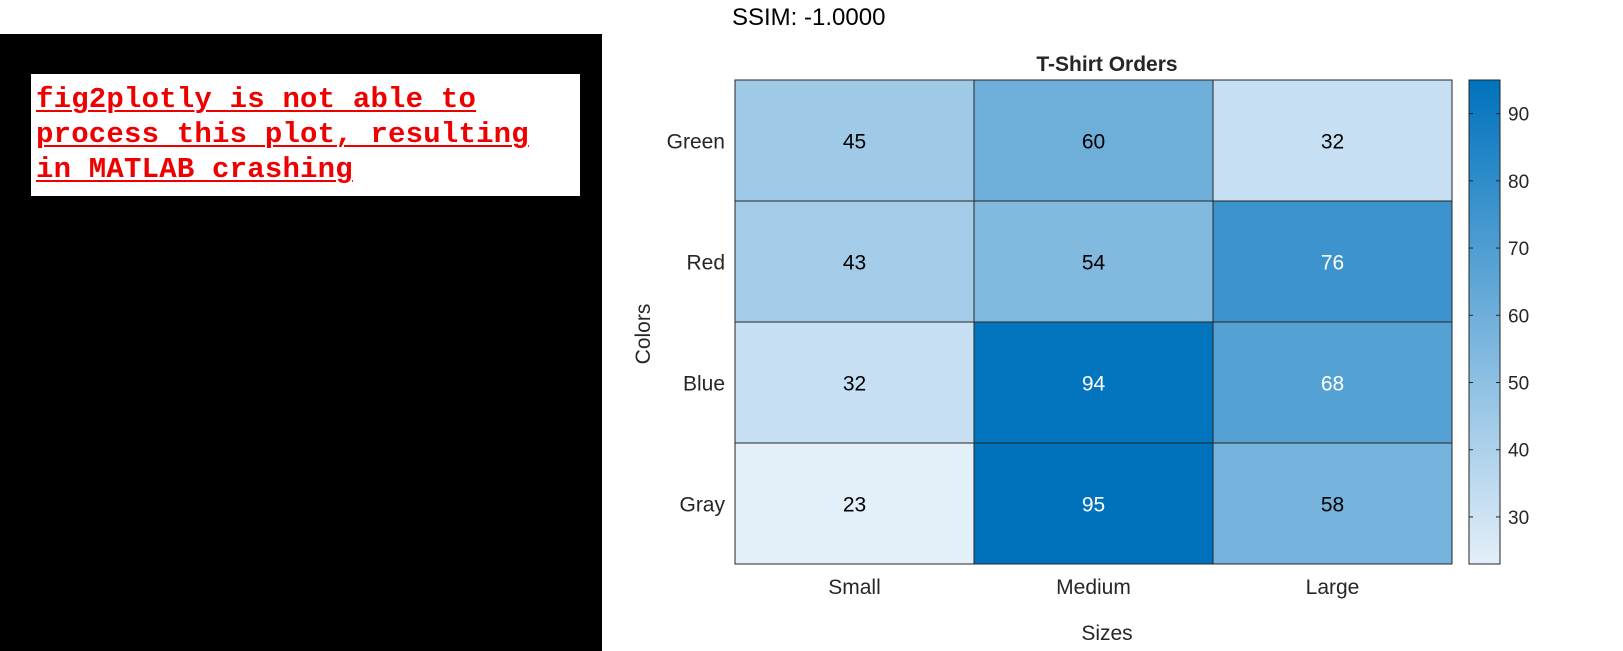  Describe the element at coordinates (1518, 451) in the screenshot. I see `colorbar-tick-label: 40` at that location.